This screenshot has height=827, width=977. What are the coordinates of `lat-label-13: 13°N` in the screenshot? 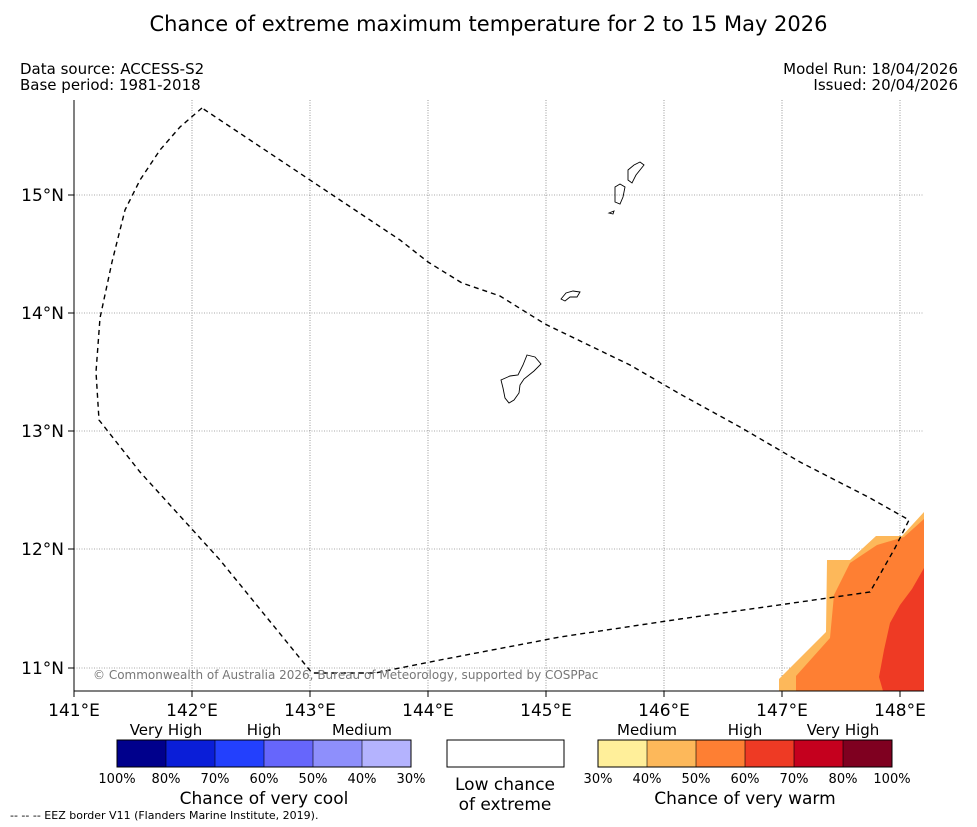 It's located at (42, 432).